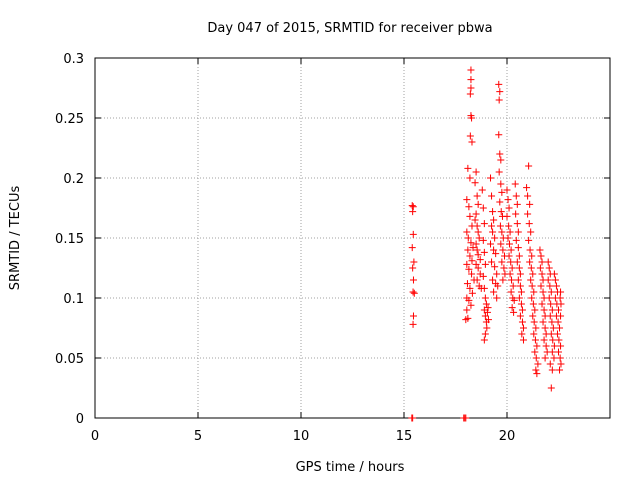 This screenshot has width=640, height=480. I want to click on x-tick-label: 5, so click(198, 436).